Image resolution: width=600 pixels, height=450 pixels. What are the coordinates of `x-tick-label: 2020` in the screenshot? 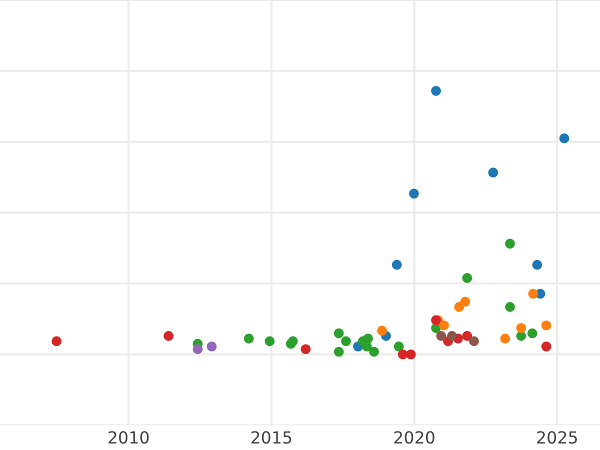 It's located at (414, 437).